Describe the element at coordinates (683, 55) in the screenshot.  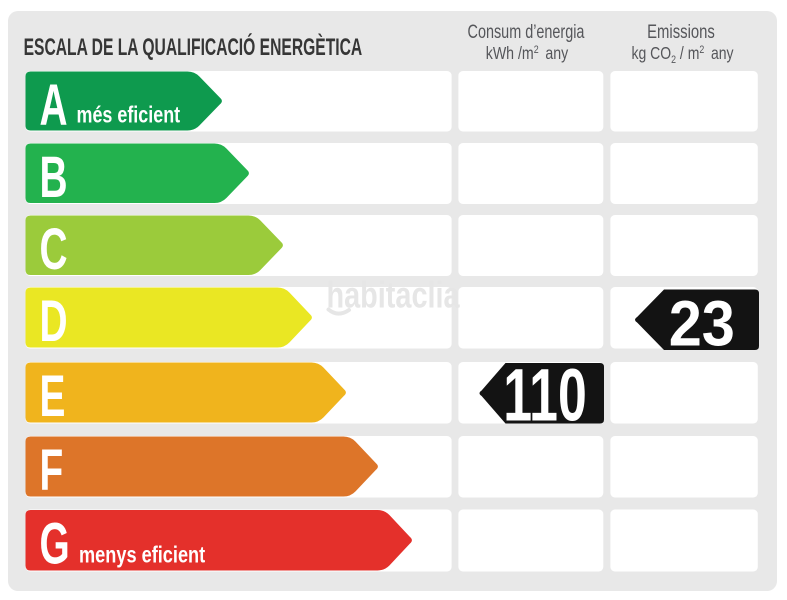
I see `svg-text: kg CO2 / m2 any` at that location.